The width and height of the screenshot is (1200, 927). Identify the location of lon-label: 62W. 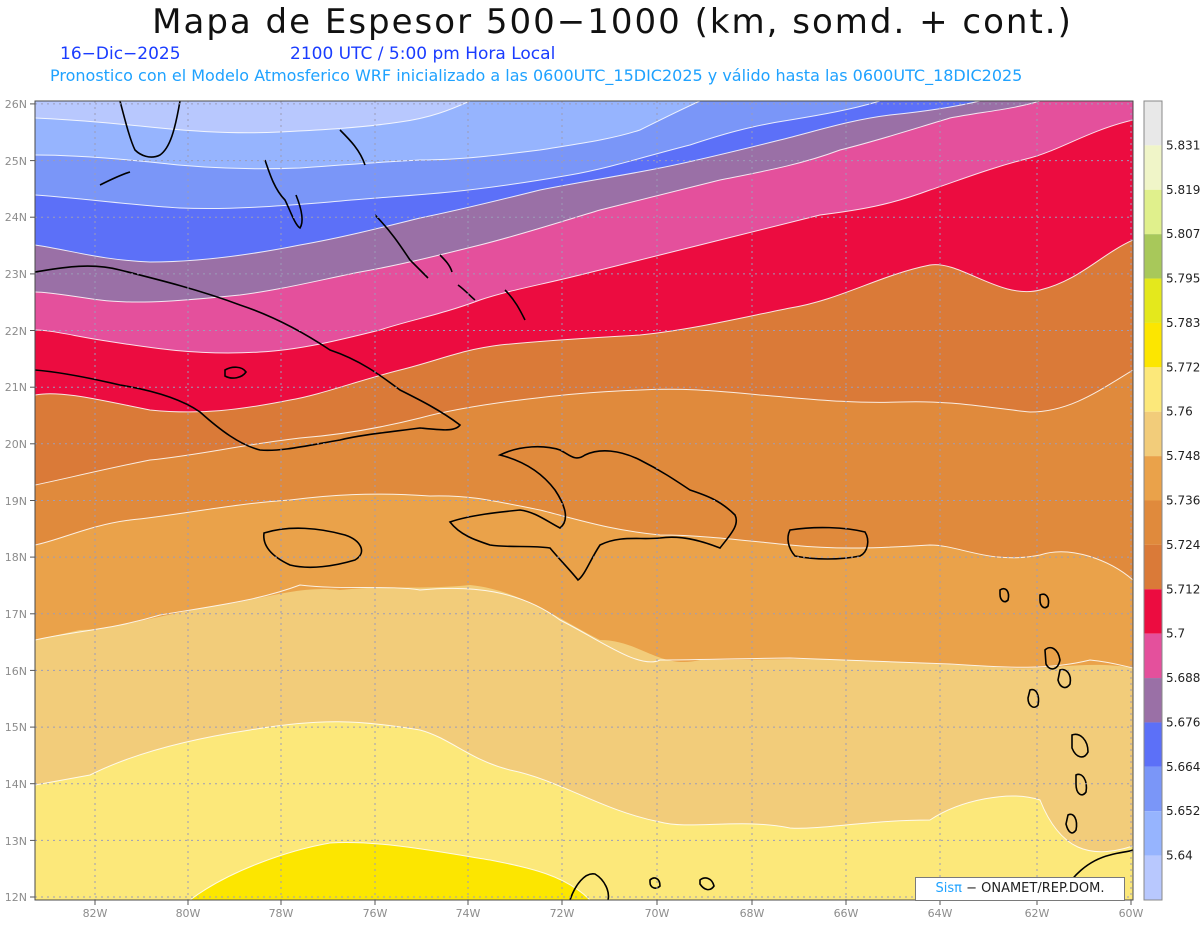
(1037, 913).